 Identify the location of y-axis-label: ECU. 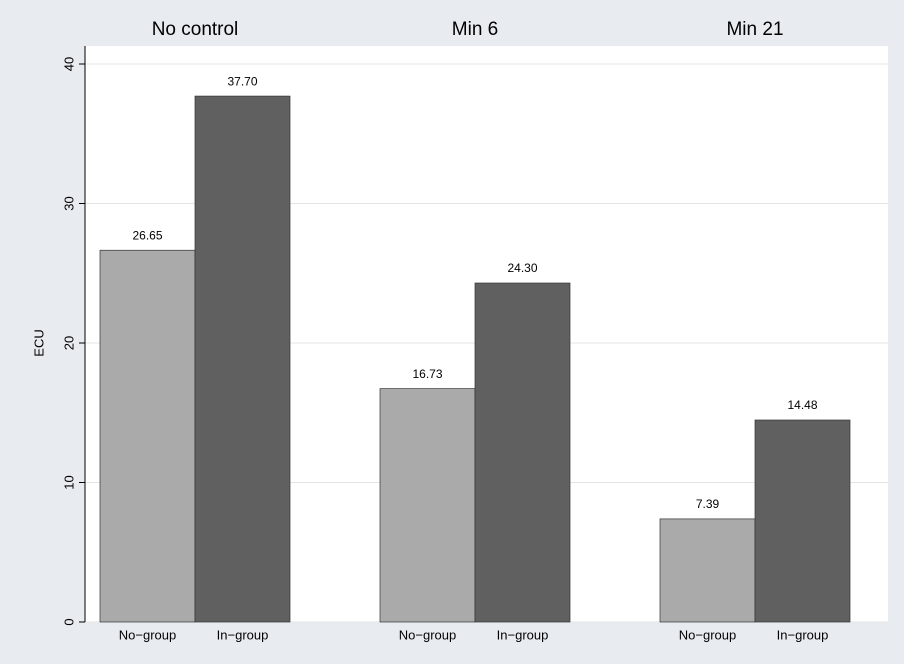
(38, 342).